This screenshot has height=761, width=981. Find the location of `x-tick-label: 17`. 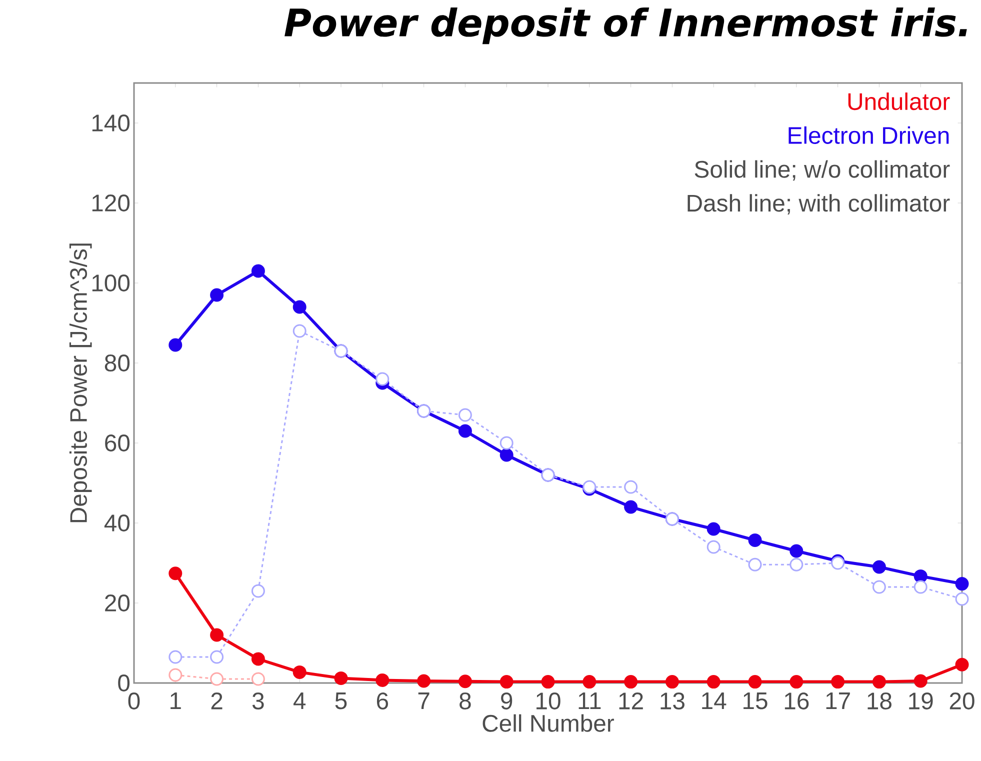

x-tick-label: 17 is located at coordinates (838, 700).